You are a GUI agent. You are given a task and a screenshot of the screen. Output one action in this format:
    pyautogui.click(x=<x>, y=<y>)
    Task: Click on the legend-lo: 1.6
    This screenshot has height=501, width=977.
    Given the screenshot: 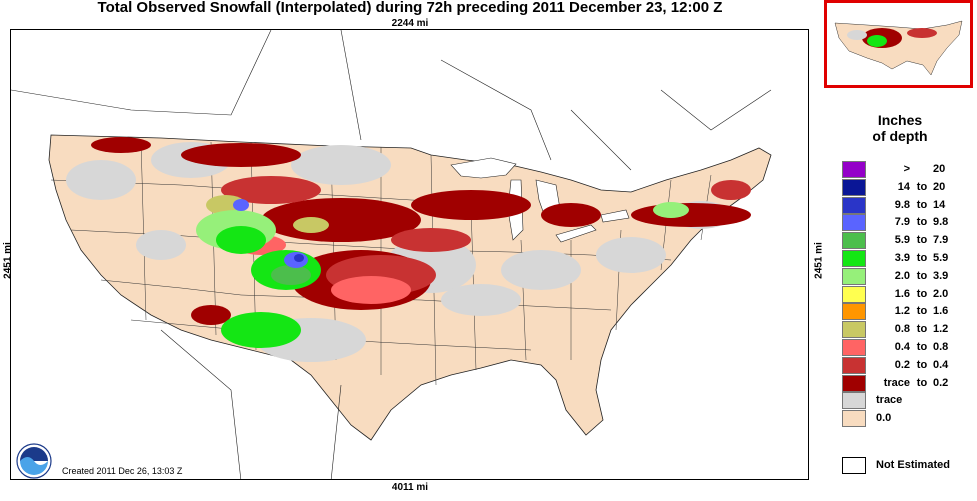 What is the action you would take?
    pyautogui.click(x=902, y=293)
    